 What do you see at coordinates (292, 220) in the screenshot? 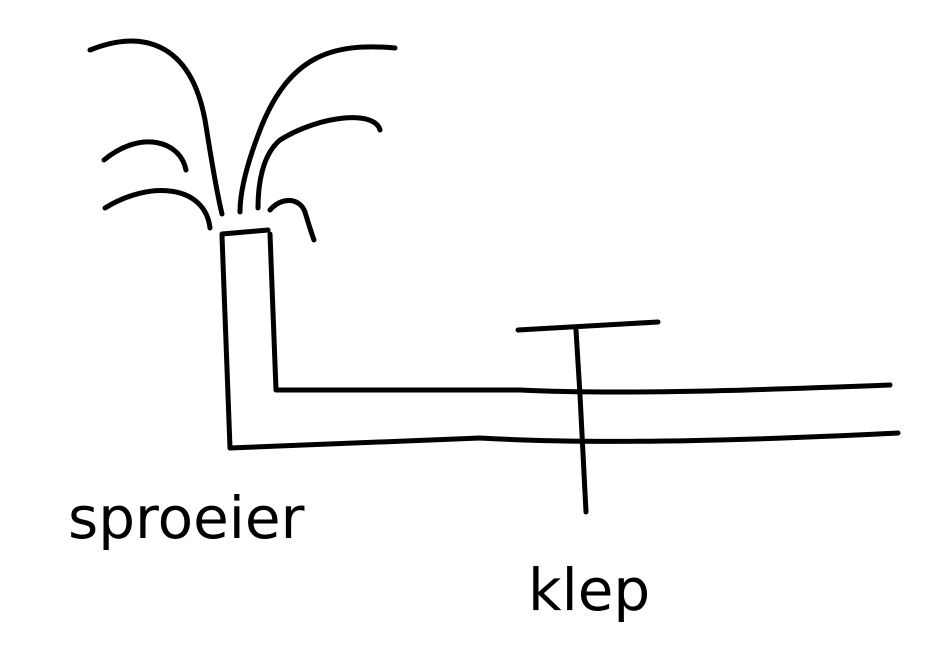
I see `spray-arc-right-small` at bounding box center [292, 220].